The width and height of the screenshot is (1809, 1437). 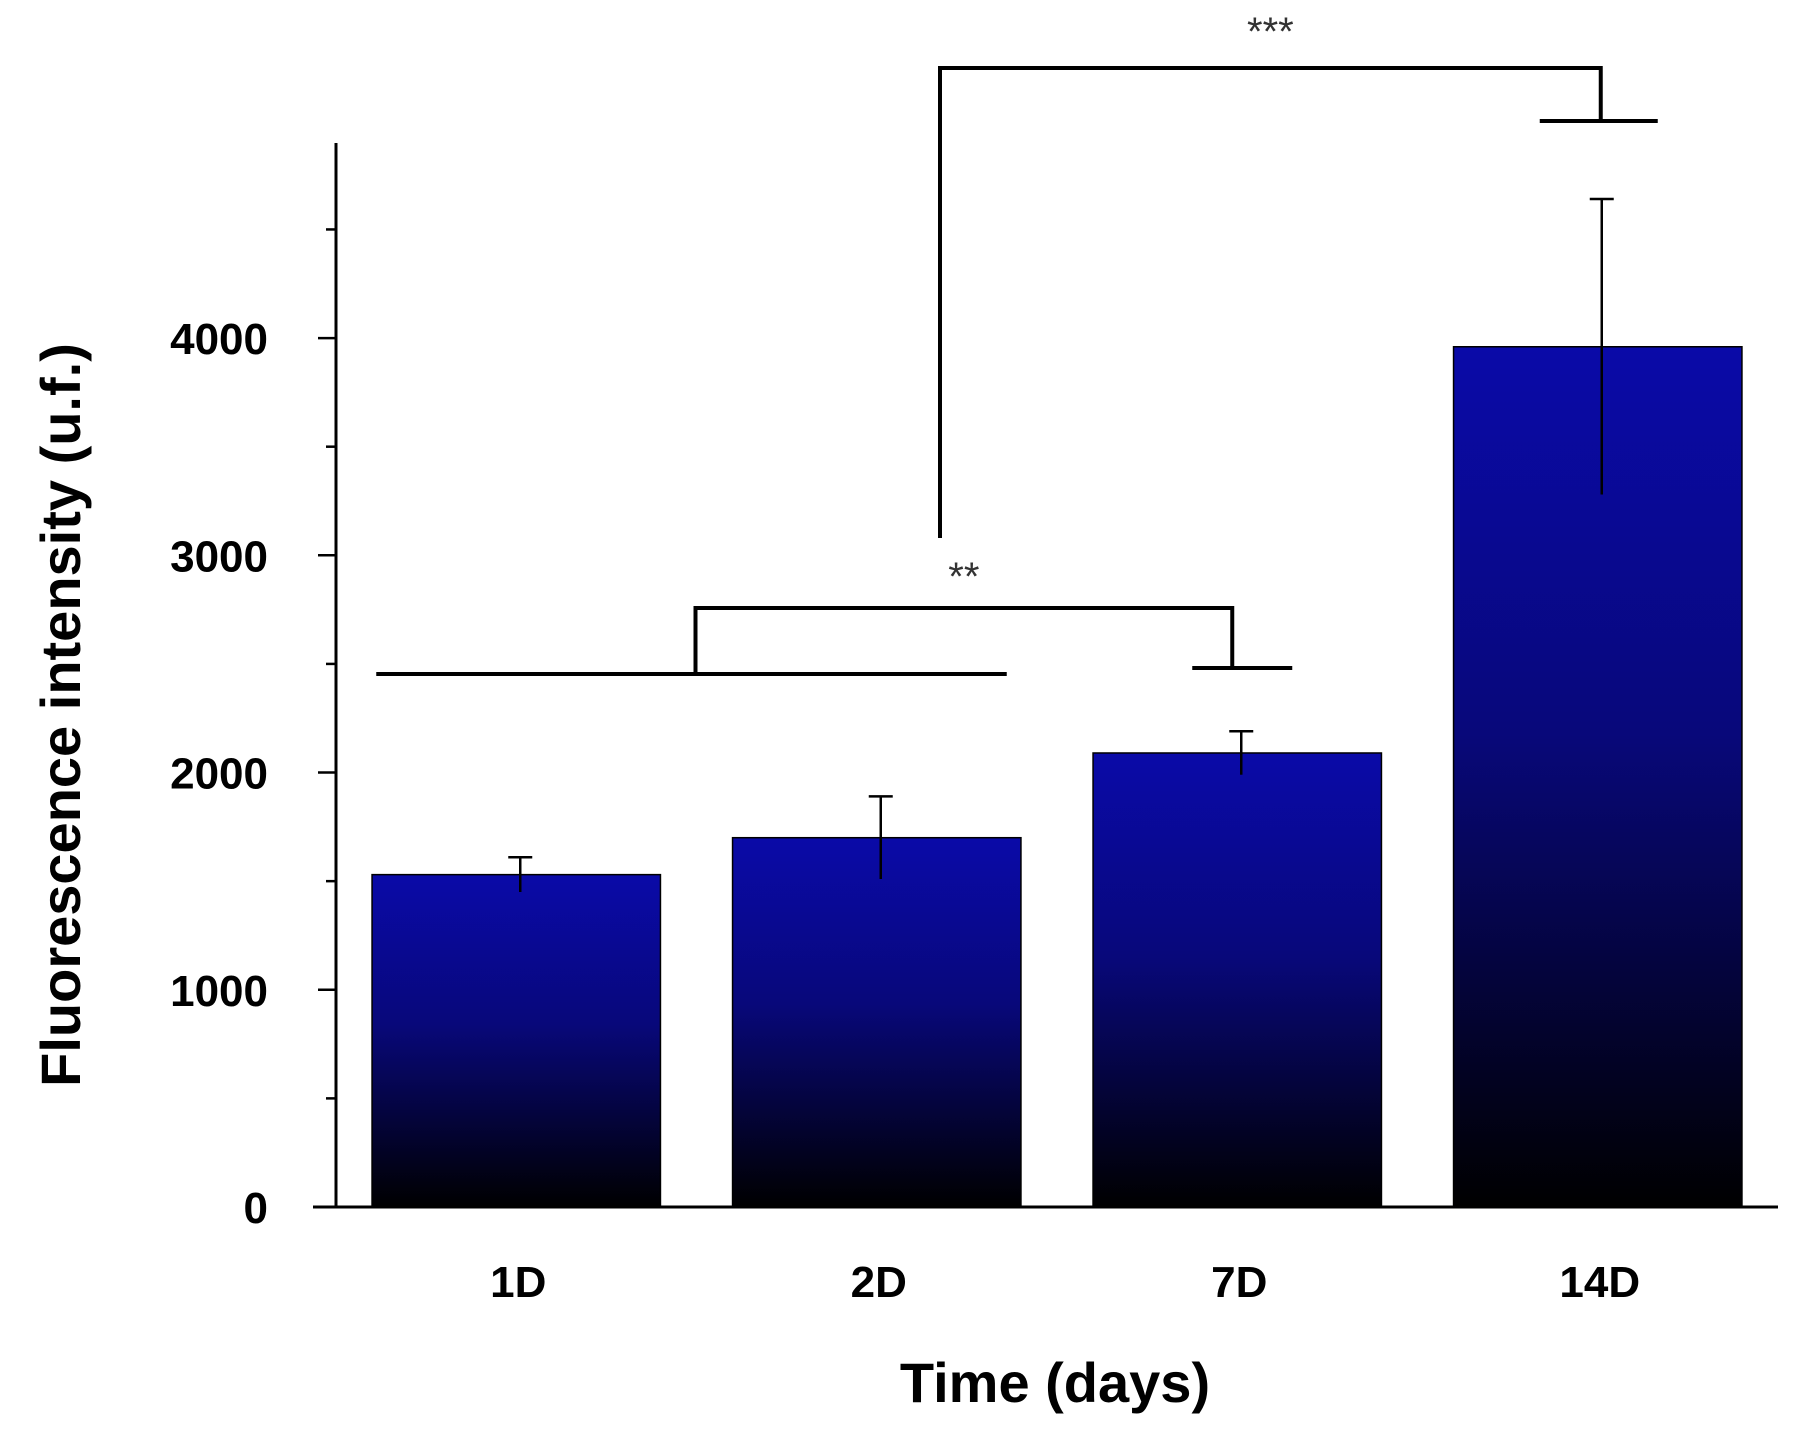 What do you see at coordinates (219, 556) in the screenshot?
I see `y-tick-label-3000: 3000` at bounding box center [219, 556].